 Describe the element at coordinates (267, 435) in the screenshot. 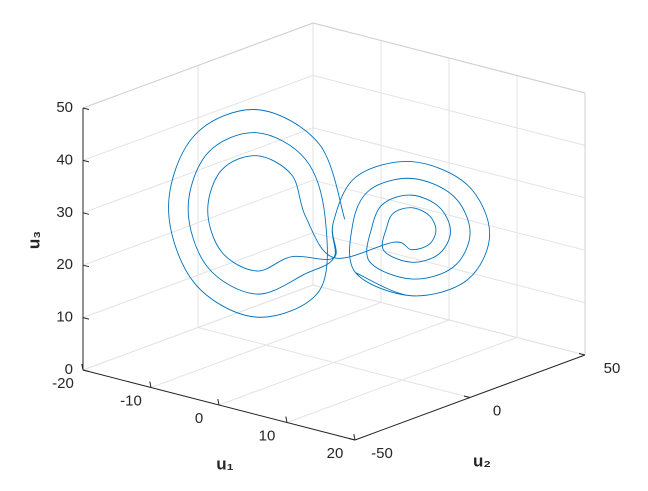

I see `x-tick-label: 10` at that location.